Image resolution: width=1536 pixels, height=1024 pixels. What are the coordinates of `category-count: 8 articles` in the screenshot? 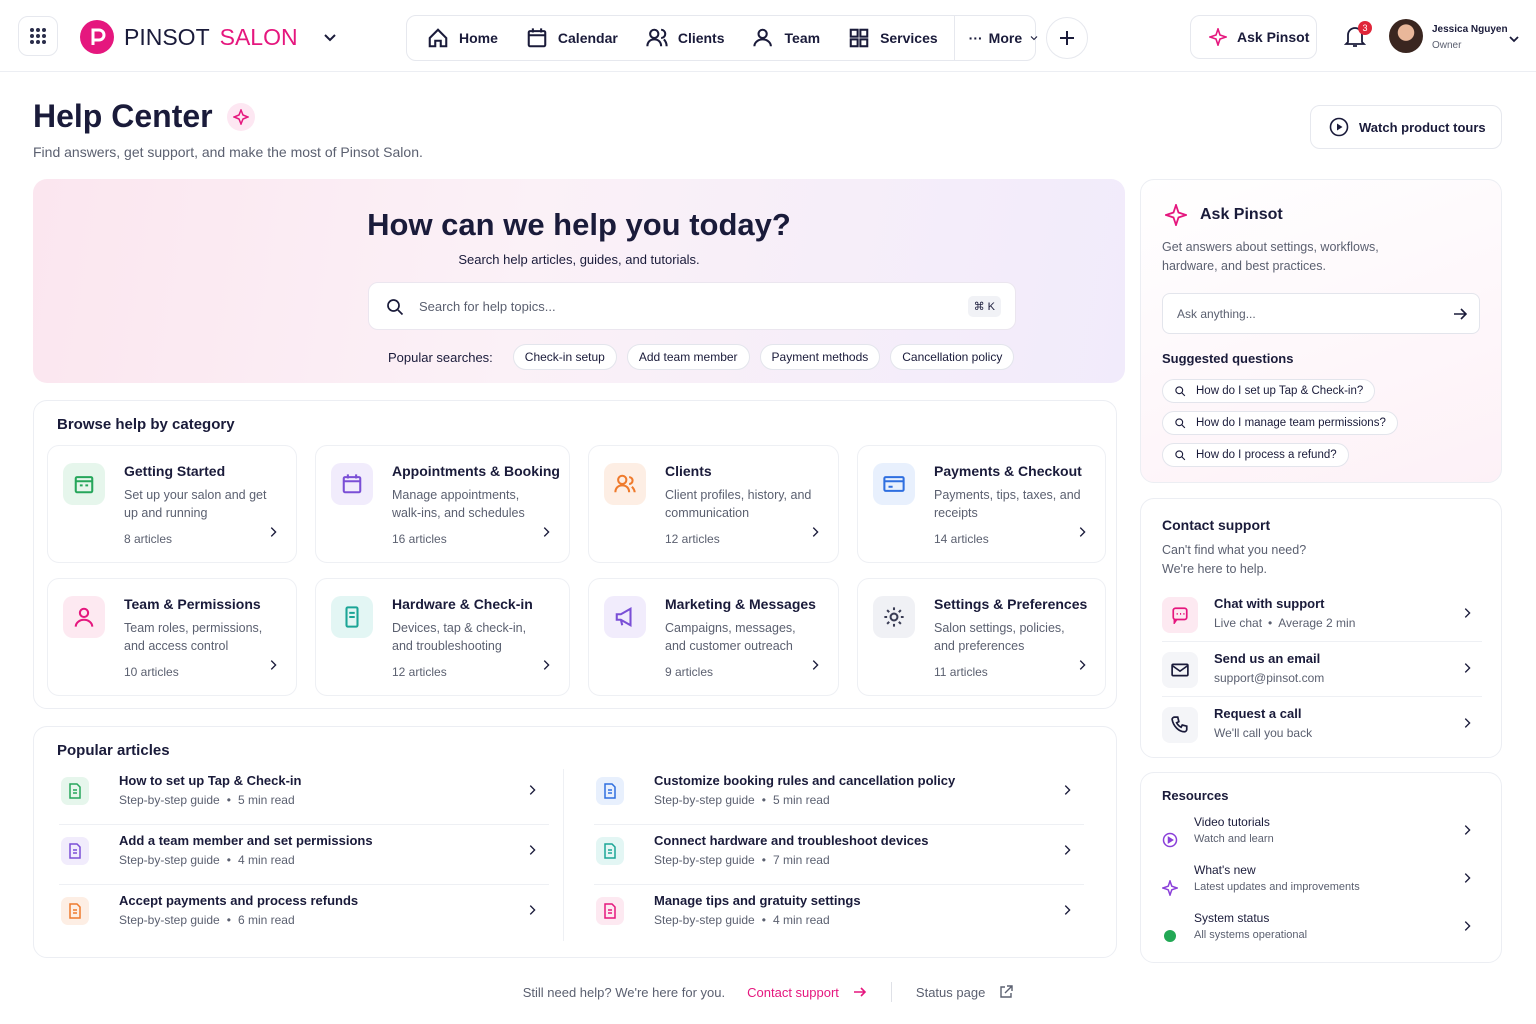 It's located at (148, 539).